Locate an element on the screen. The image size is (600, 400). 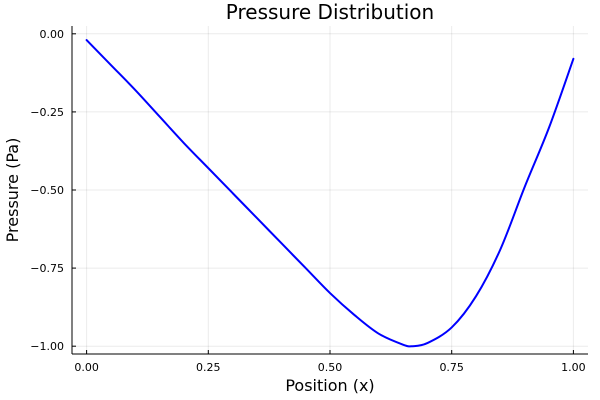
x-ticks: 0.00 0.25 0.50 0.75 1.00 is located at coordinates (330, 362).